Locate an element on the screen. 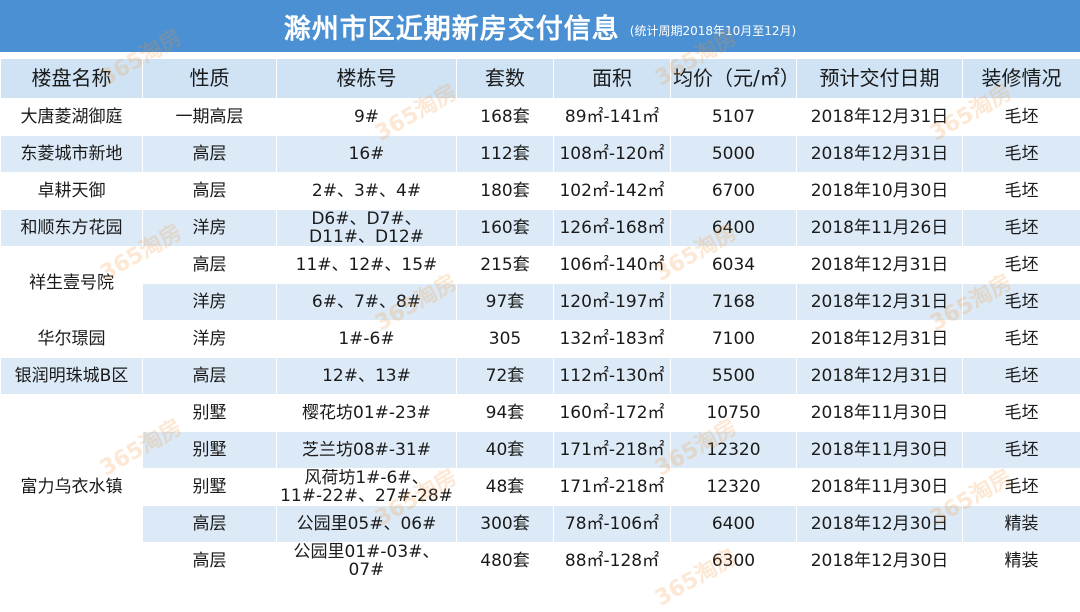 This screenshot has width=1080, height=612. type-cell: 一期高层 is located at coordinates (210, 117).